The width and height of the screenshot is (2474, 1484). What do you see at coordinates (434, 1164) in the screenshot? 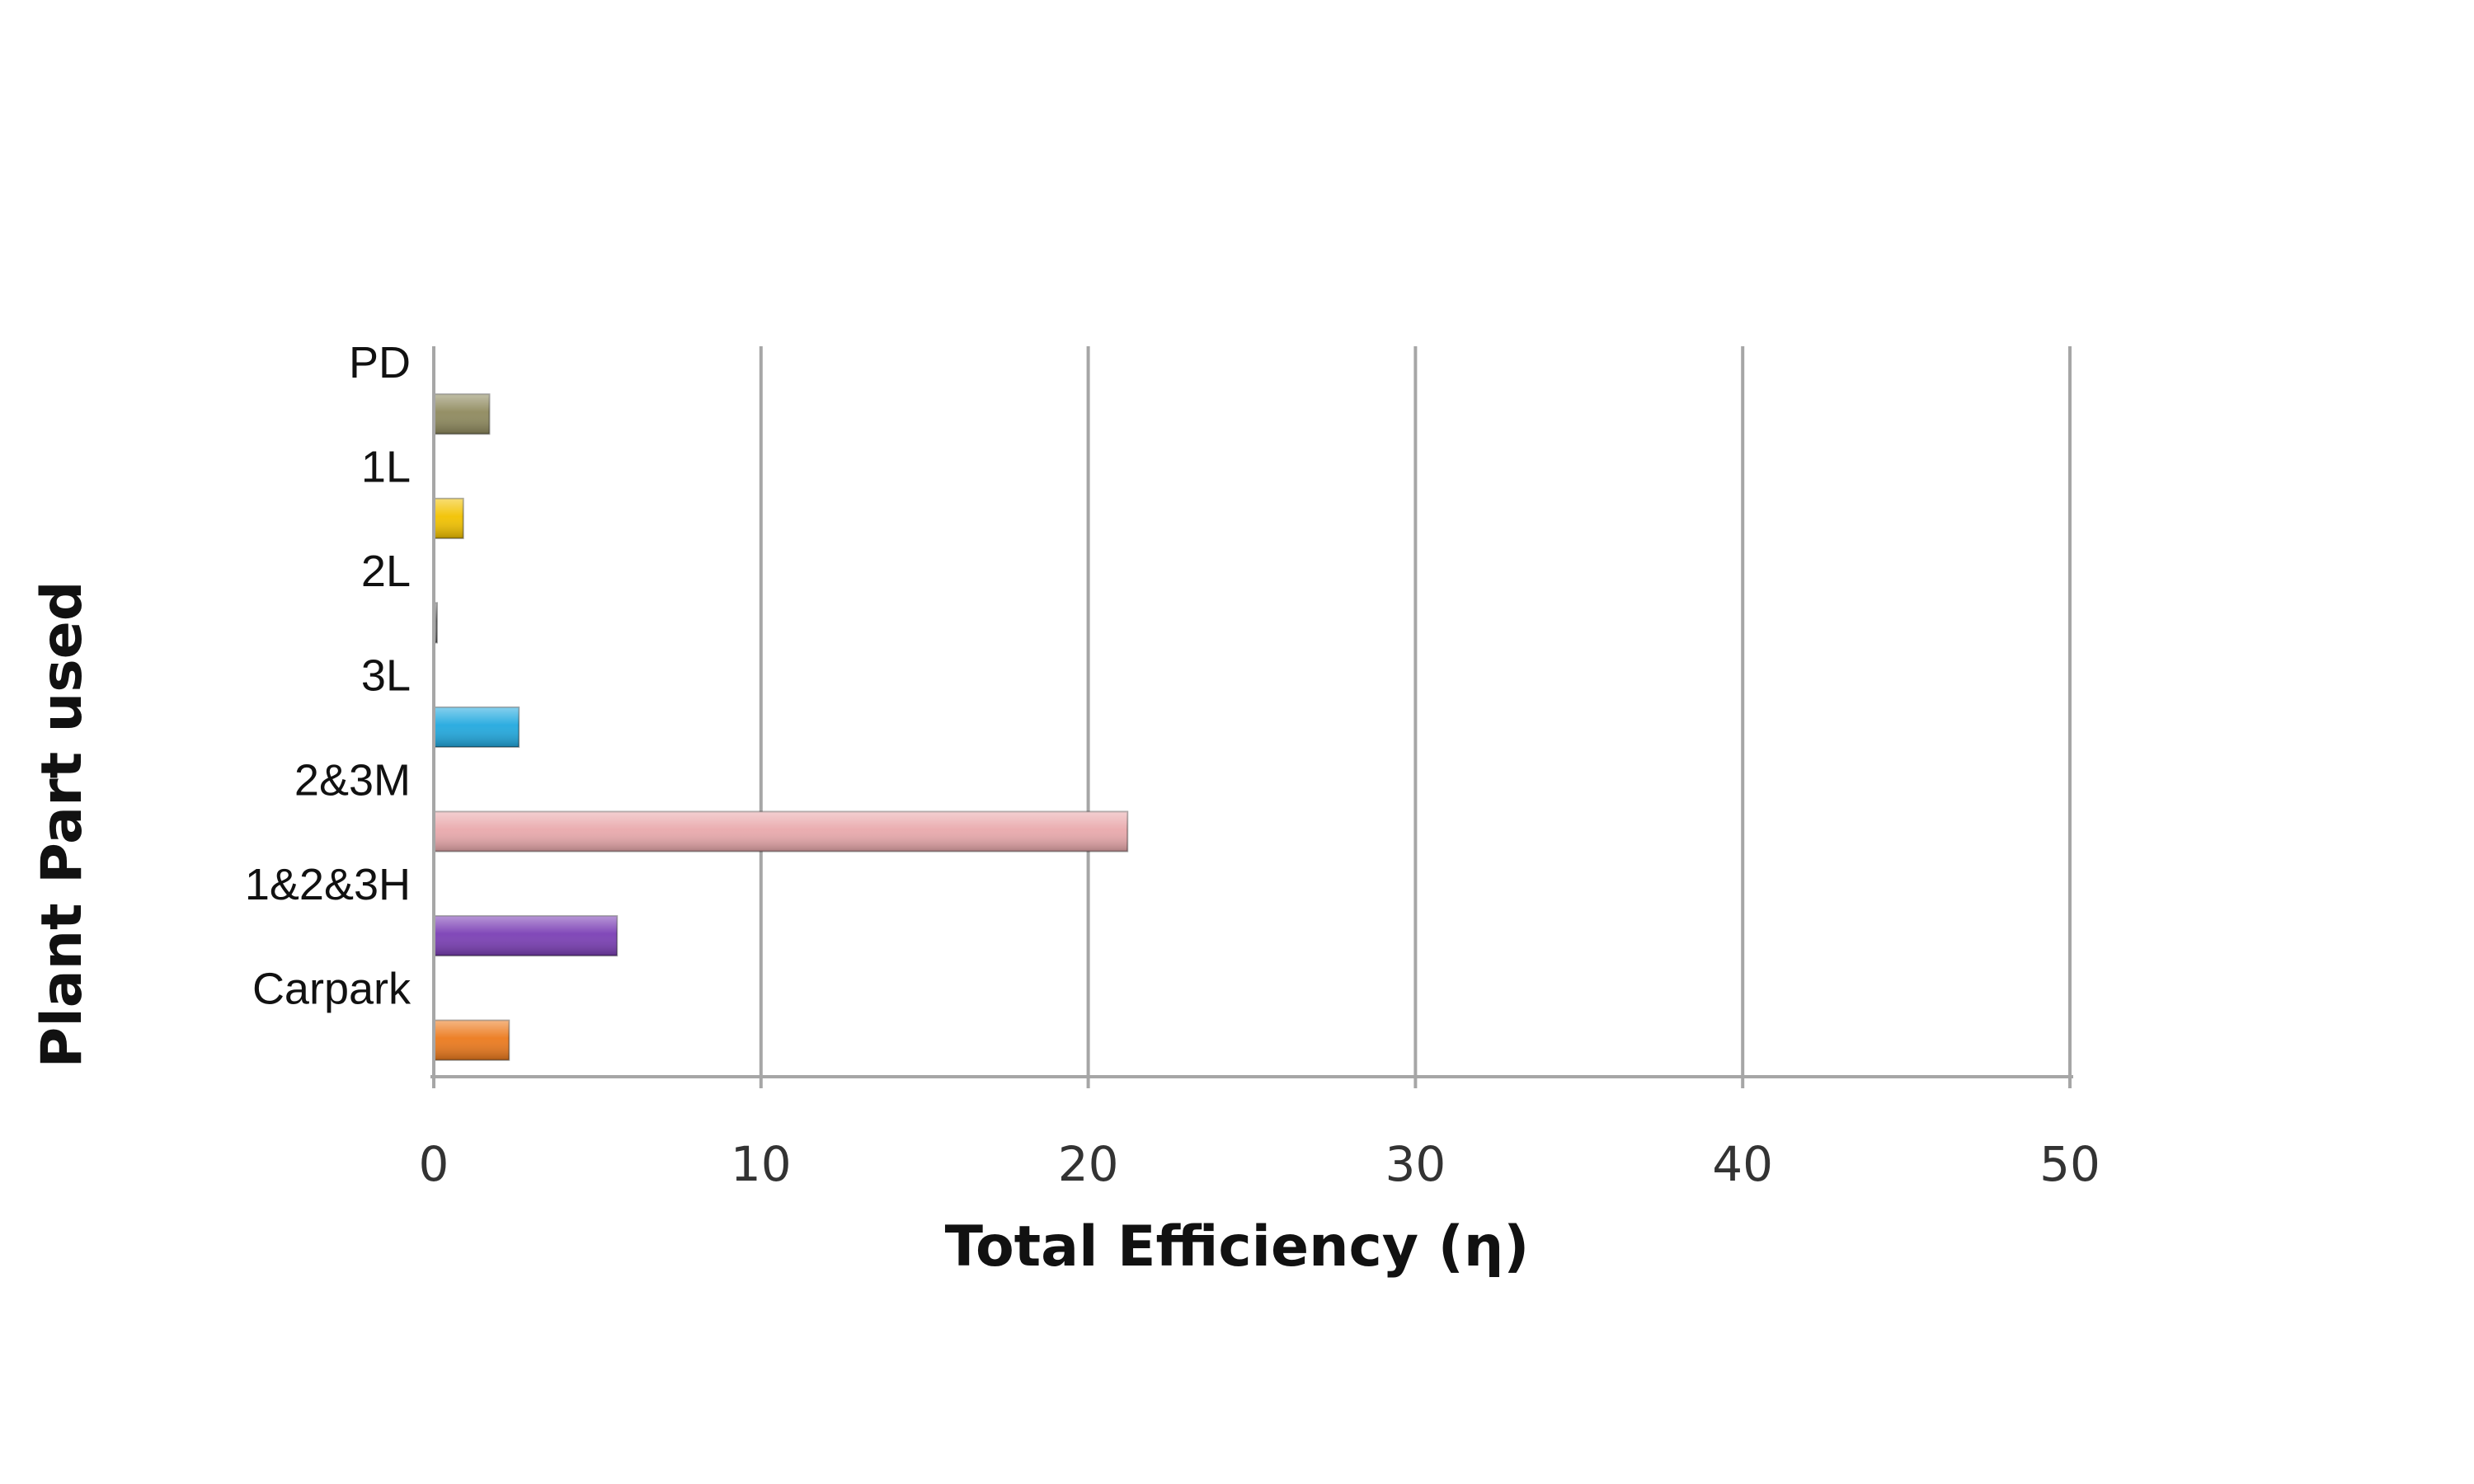
I see `x-tick-label: 0` at bounding box center [434, 1164].